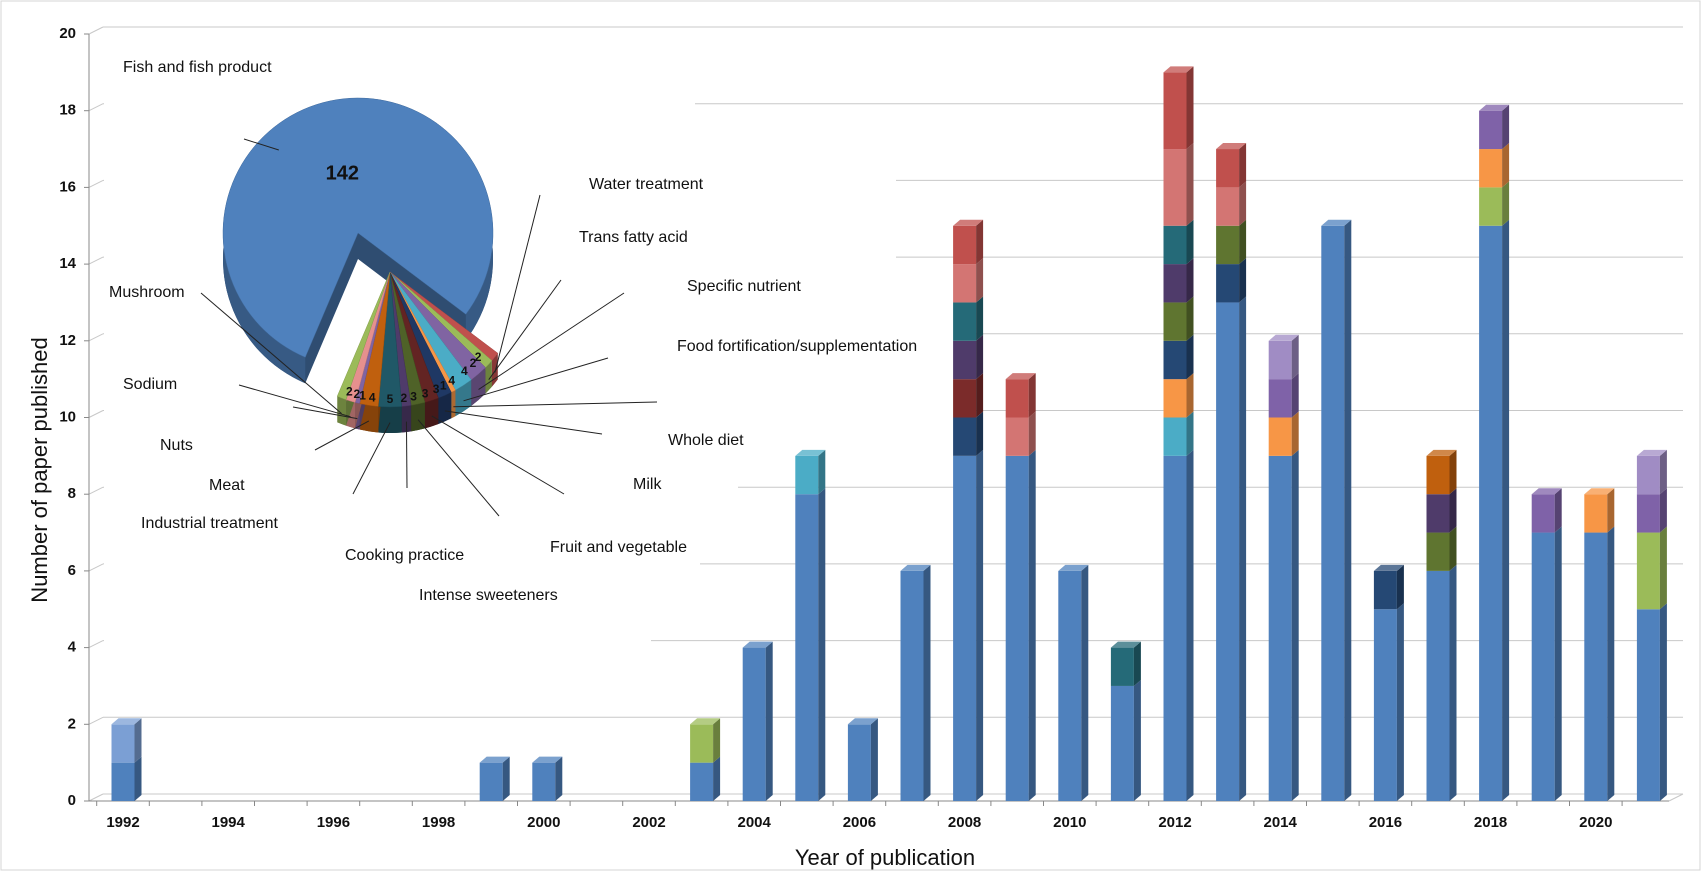  I want to click on x-tick-label: 2004, so click(755, 822).